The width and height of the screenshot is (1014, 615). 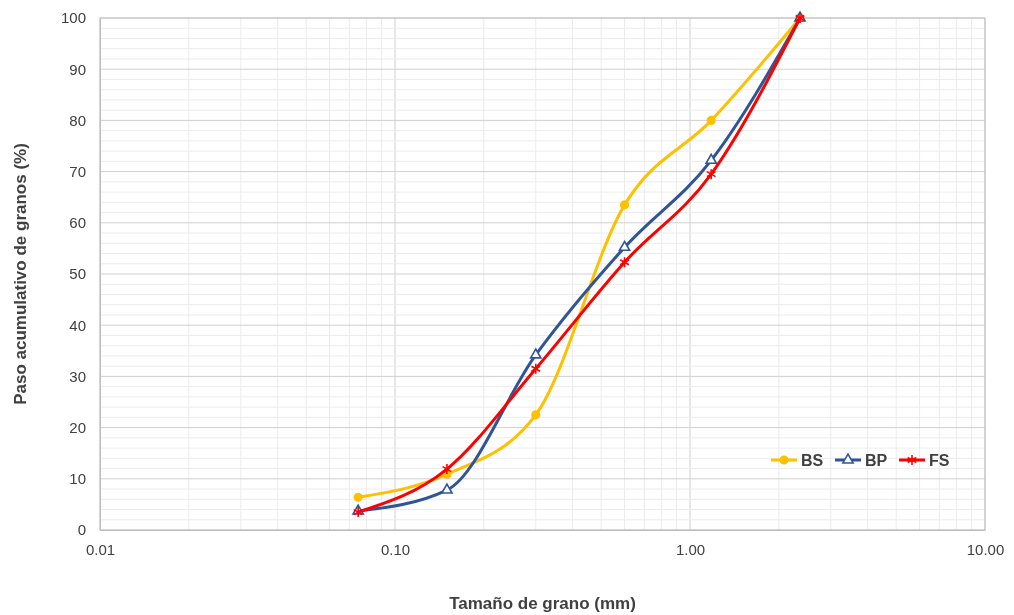 What do you see at coordinates (77, 376) in the screenshot?
I see `y-tick-label: 30` at bounding box center [77, 376].